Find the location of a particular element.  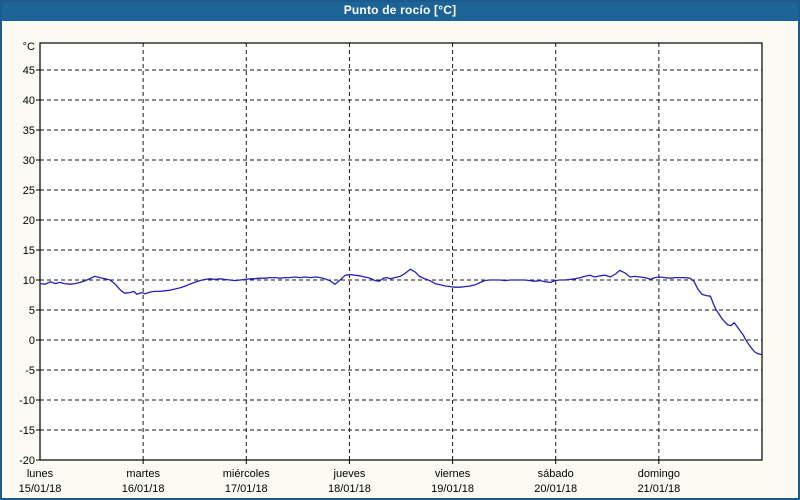

y-tick-label: 25 is located at coordinates (29, 191).